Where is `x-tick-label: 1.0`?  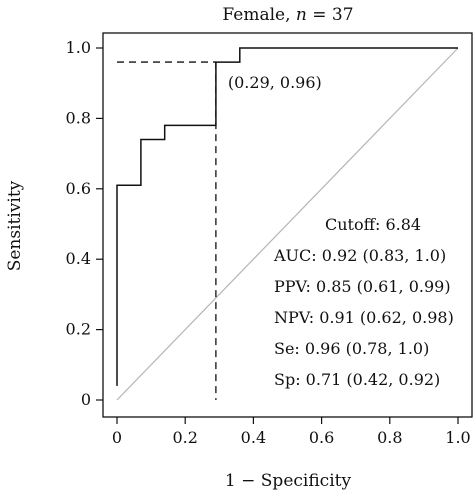
x-tick-label: 1.0 is located at coordinates (457, 437).